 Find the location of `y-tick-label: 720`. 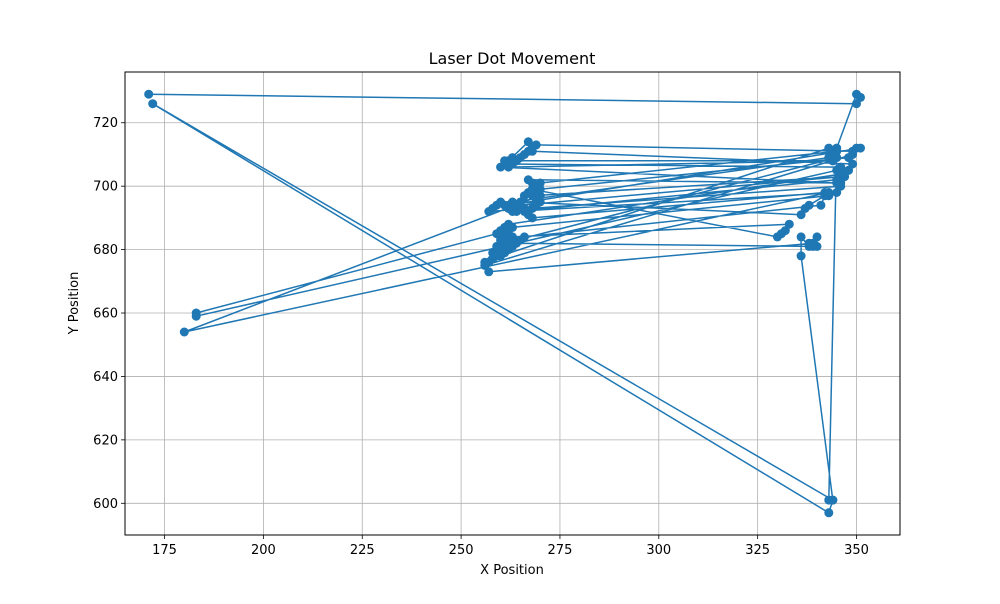

y-tick-label: 720 is located at coordinates (105, 123).